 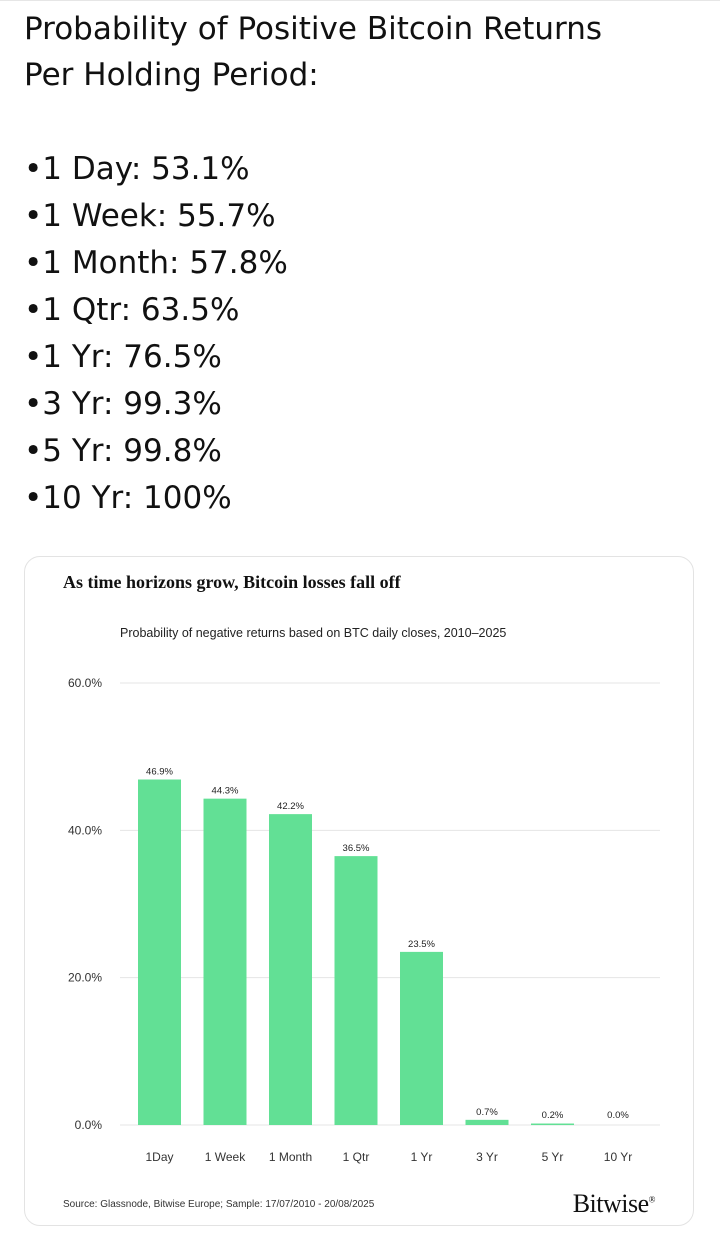 What do you see at coordinates (159, 1157) in the screenshot?
I see `x-tick-label: 1Day` at bounding box center [159, 1157].